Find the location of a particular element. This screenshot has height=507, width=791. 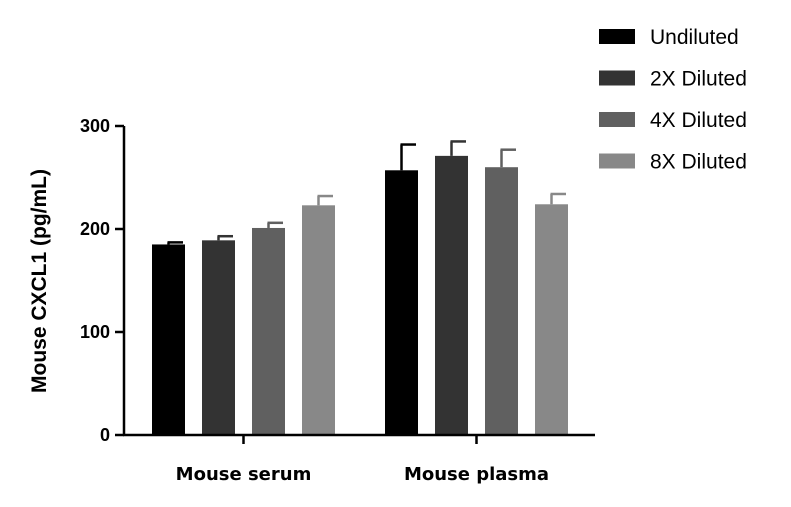

legend: Undiluted 2X Diluted 4X Diluted 8X Diluted is located at coordinates (673, 100).